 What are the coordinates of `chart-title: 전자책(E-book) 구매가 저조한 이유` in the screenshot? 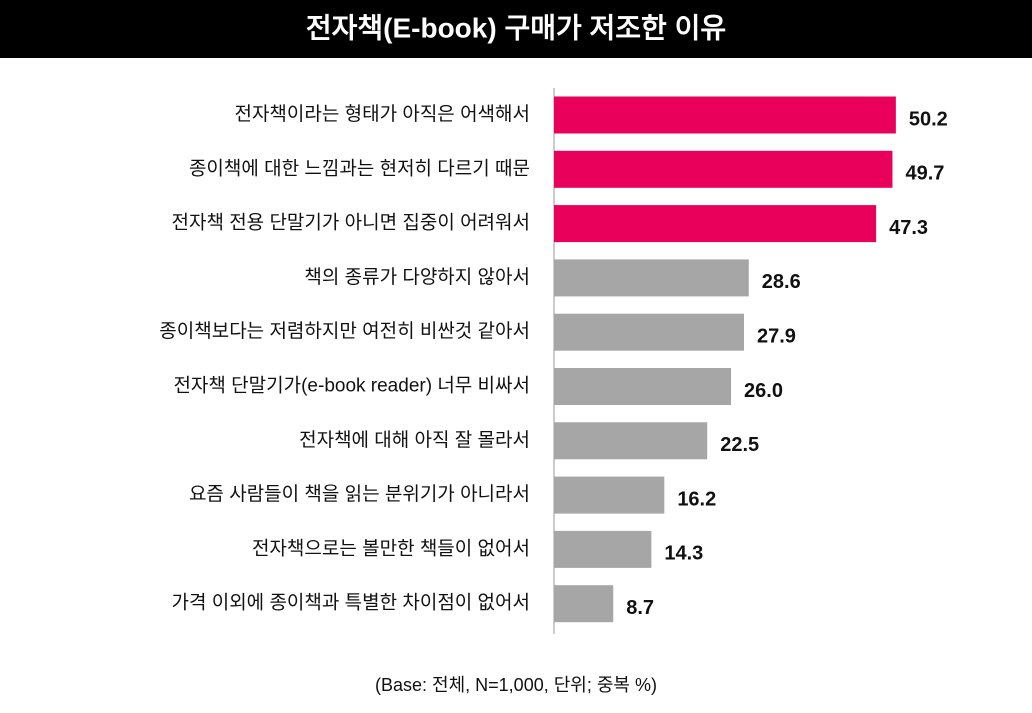 It's located at (516, 27).